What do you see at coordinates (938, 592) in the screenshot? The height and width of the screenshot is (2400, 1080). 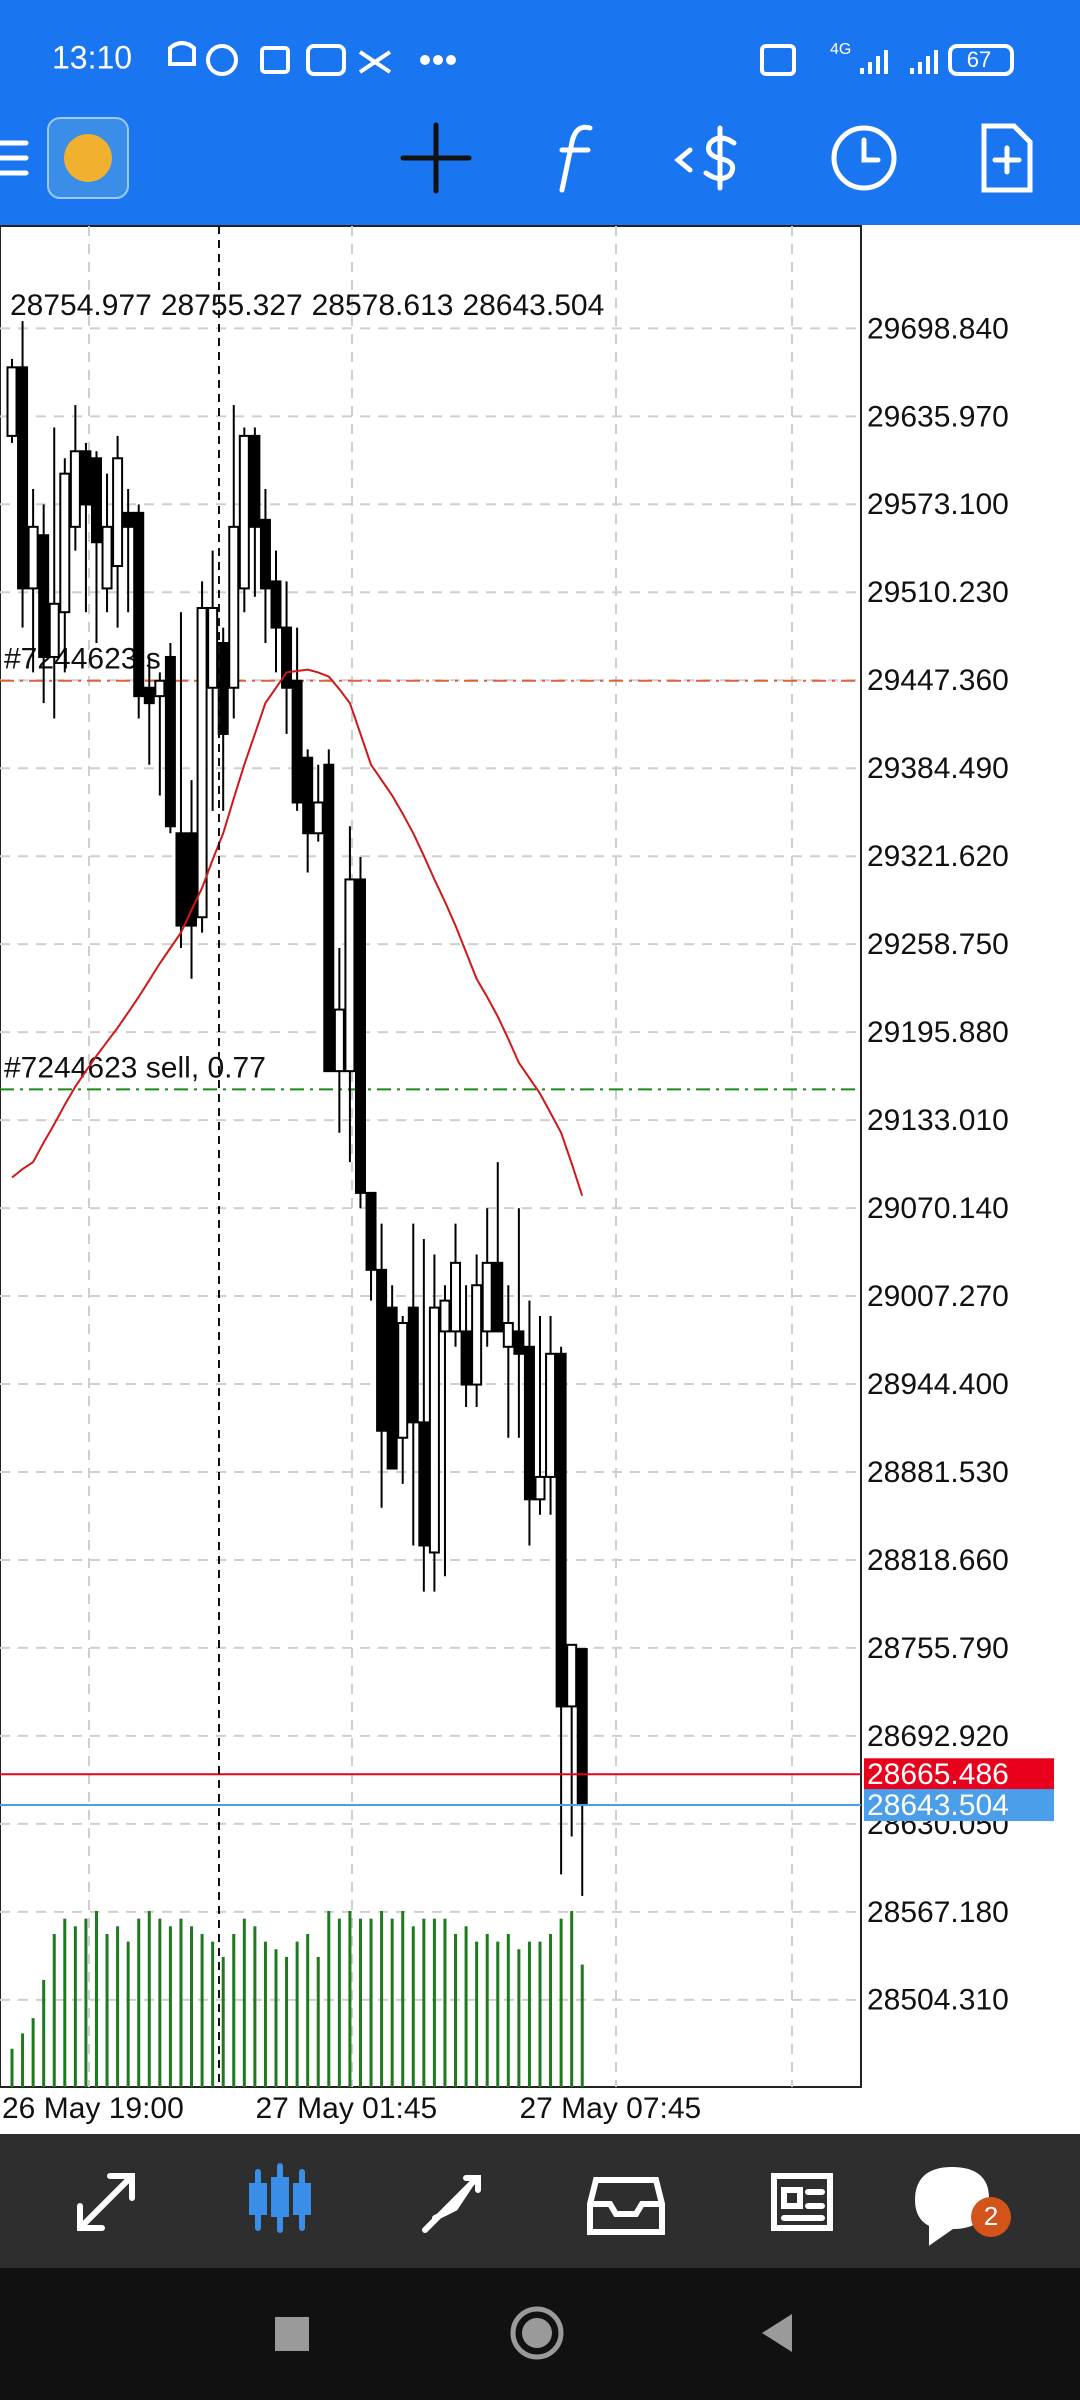 I see `y-tick-label: 29510.230` at bounding box center [938, 592].